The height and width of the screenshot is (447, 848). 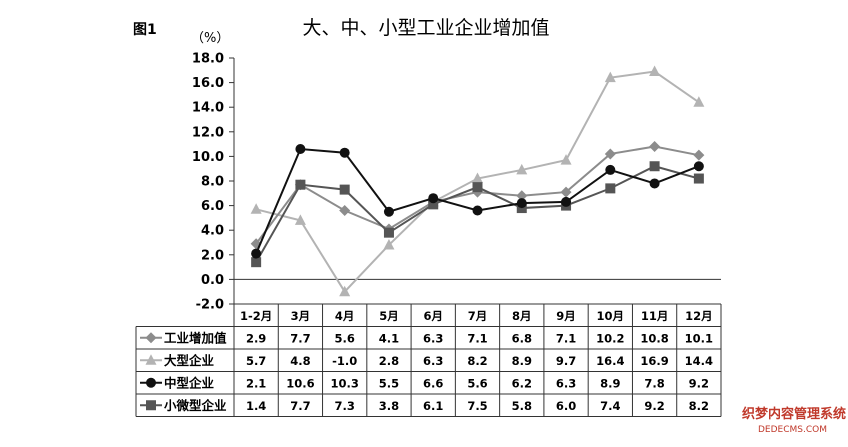 I want to click on x-category-label: 10月, so click(x=611, y=316).